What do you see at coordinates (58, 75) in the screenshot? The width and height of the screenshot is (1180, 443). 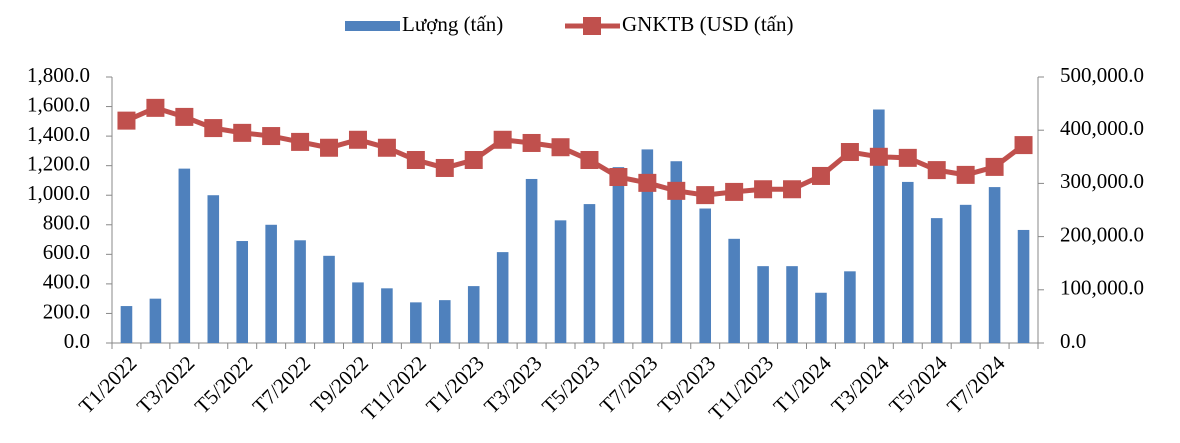 I see `y-tick-label: 1,800.0` at bounding box center [58, 75].